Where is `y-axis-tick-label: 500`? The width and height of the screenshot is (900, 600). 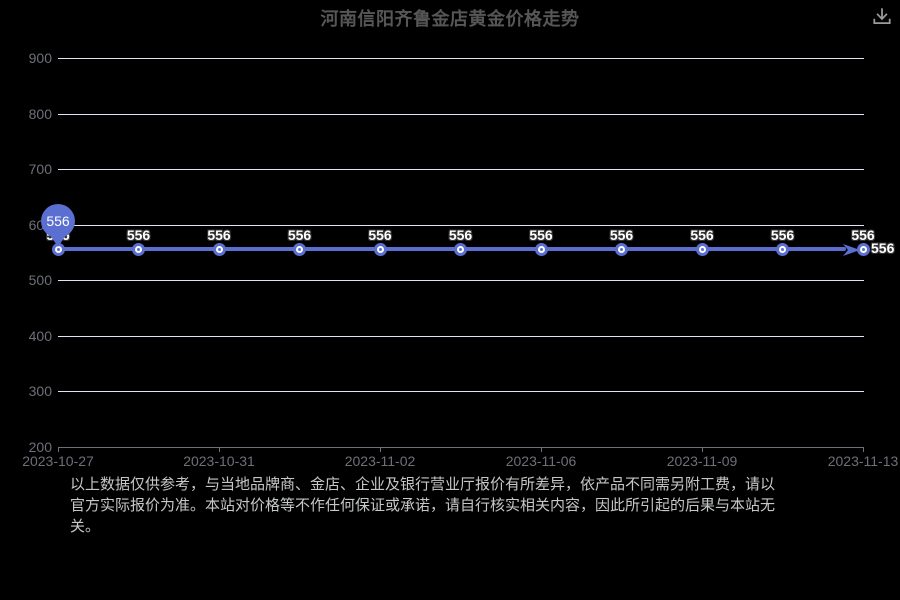 y-axis-tick-label: 500 is located at coordinates (40, 280).